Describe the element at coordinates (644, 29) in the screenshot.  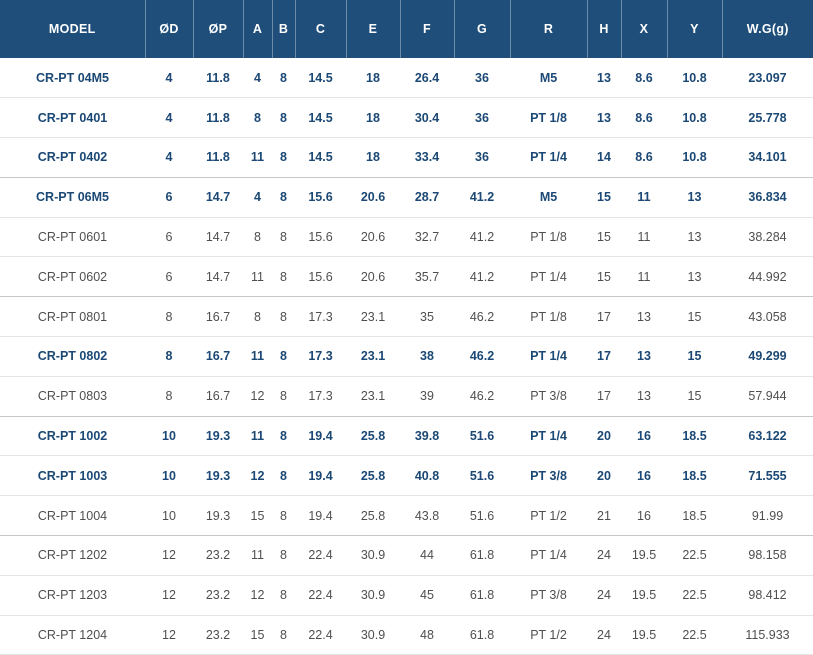
I see `column-header-x: X` at that location.